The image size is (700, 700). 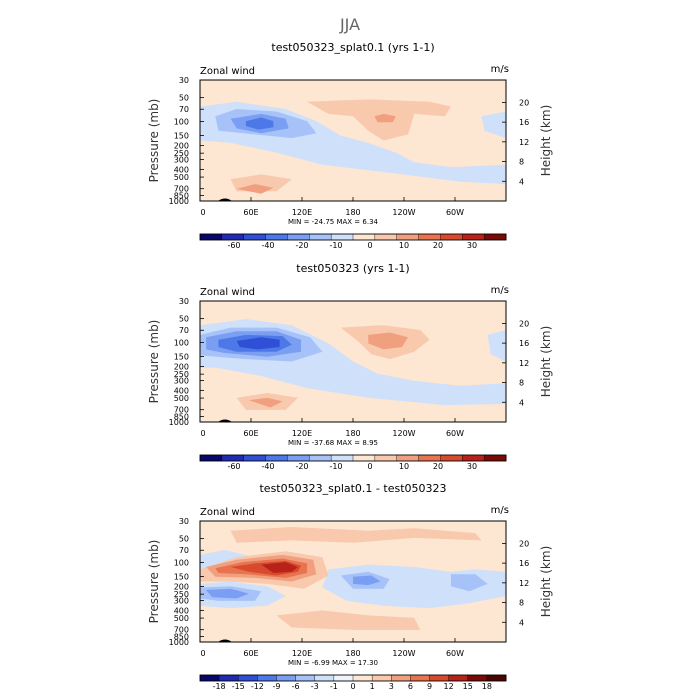 I want to click on colorbar-label: 20, so click(x=438, y=466).